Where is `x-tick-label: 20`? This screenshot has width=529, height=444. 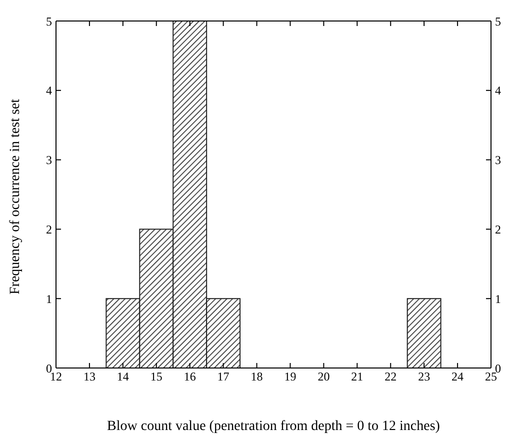 x-tick-label: 20 is located at coordinates (324, 377).